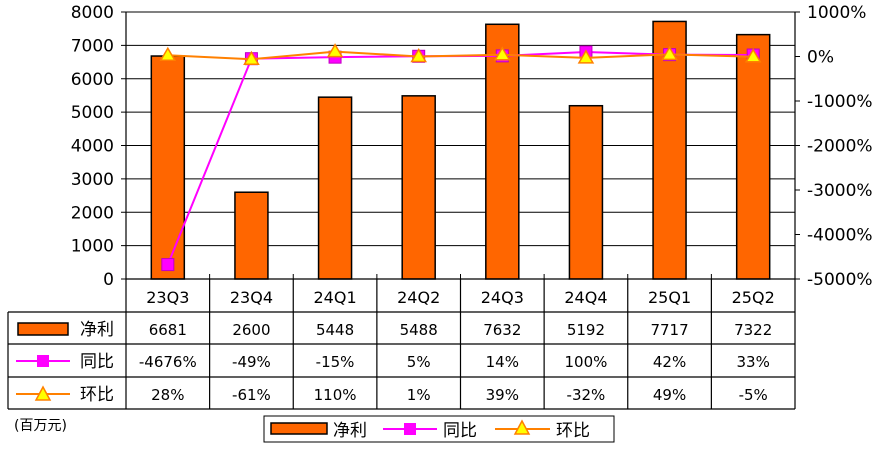  What do you see at coordinates (251, 57) in the screenshot?
I see `point-qoq-23Q4` at bounding box center [251, 57].